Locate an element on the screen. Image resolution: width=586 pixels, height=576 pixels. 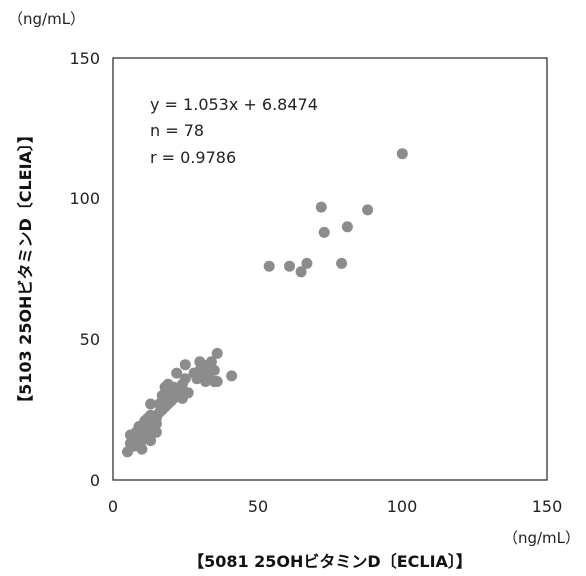
x-tick-labels: 0 50 100 150 is located at coordinates (335, 506).